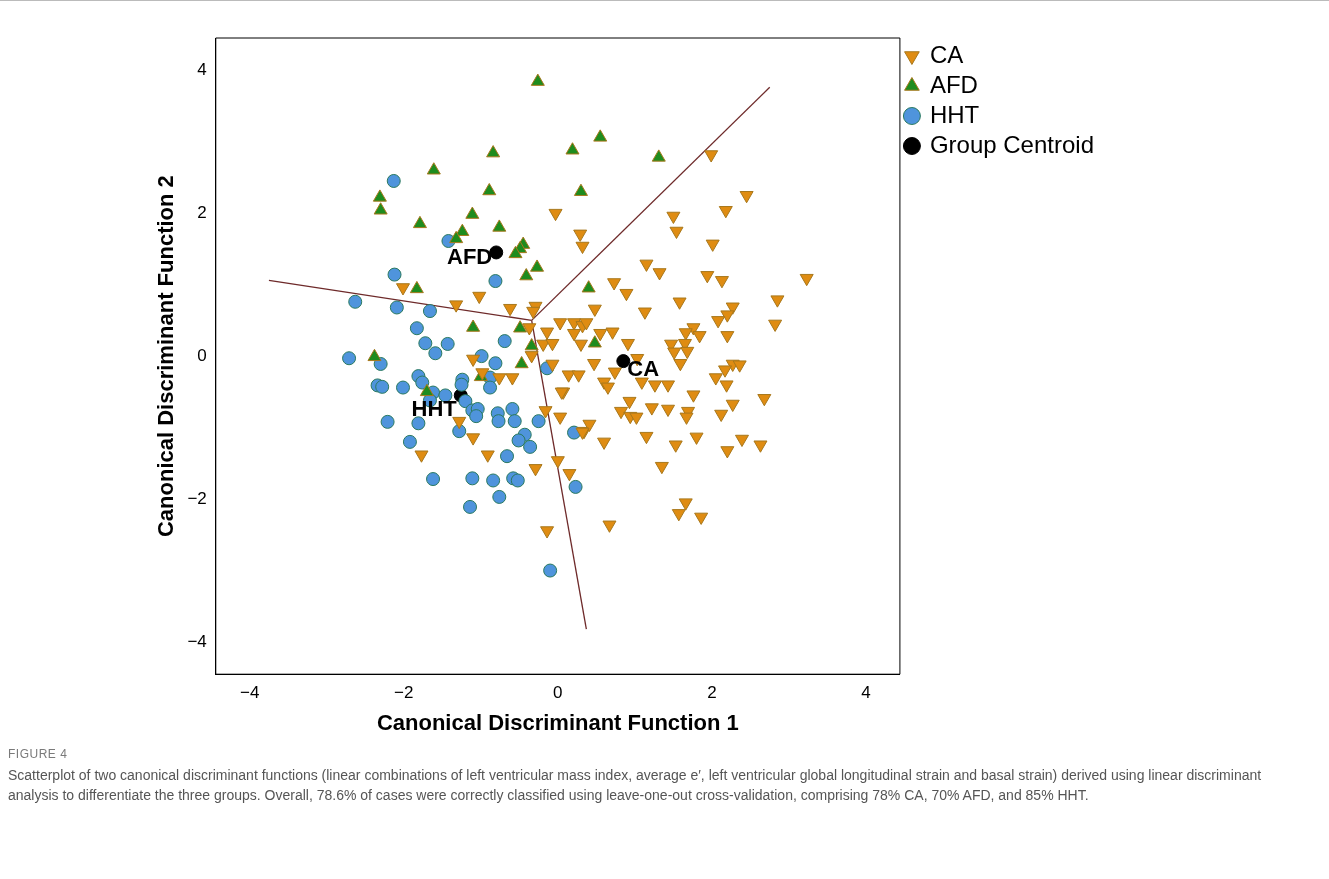 This screenshot has width=1329, height=879. Describe the element at coordinates (643, 369) in the screenshot. I see `annotation: CA` at that location.